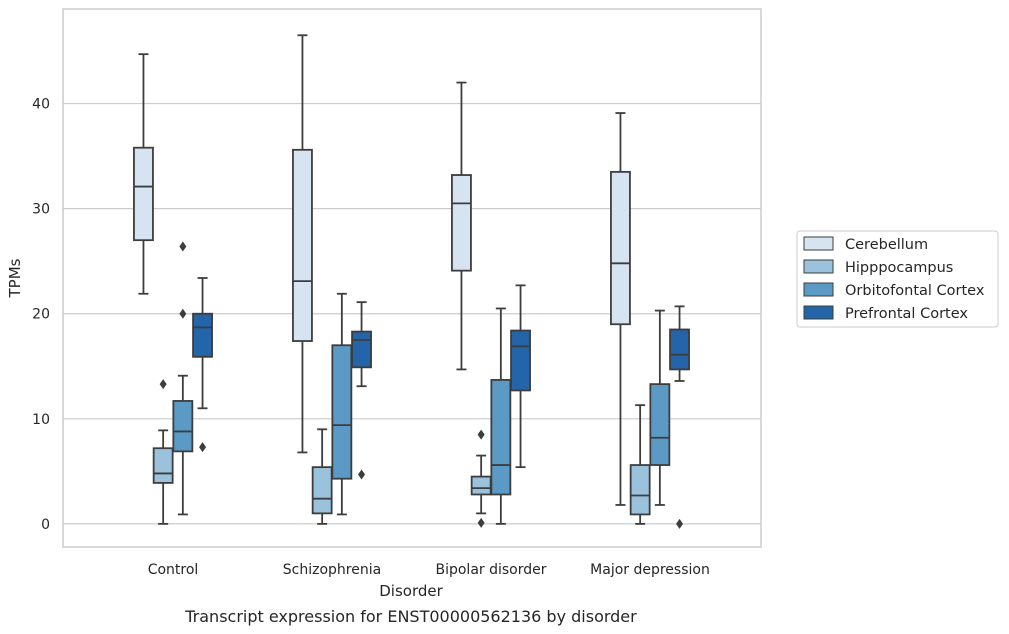 The image size is (1009, 634). I want to click on x-axis-label: Disorder, so click(411, 591).